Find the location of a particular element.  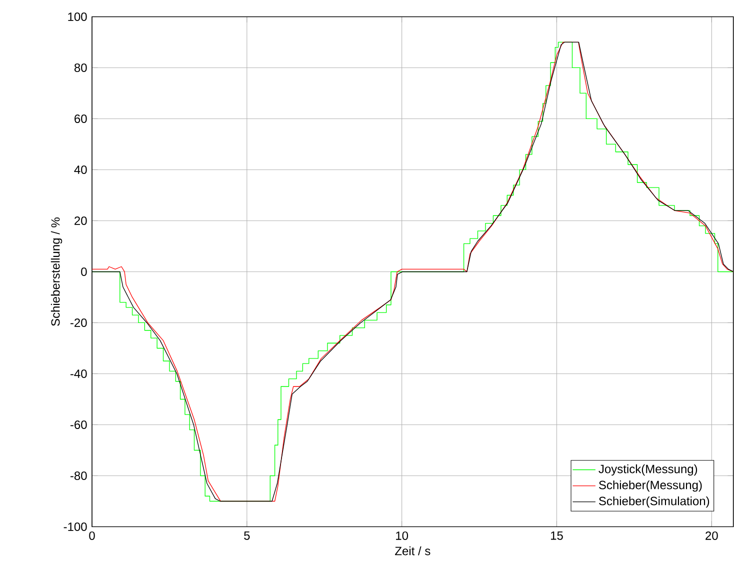

y-tick-label: 20 is located at coordinates (80, 220).